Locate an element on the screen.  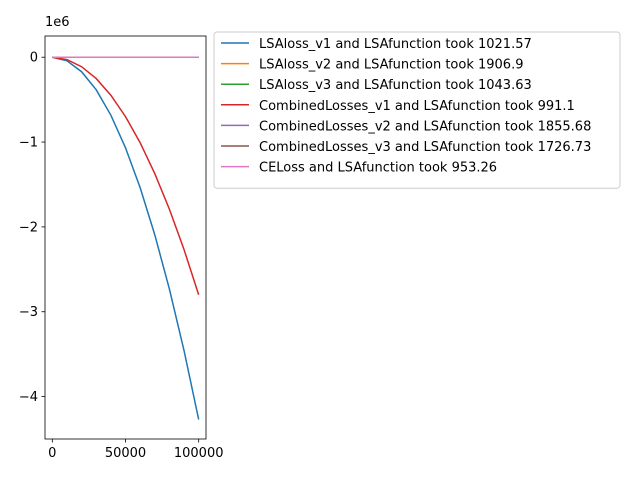
x-tick-label: 0 is located at coordinates (52, 453).